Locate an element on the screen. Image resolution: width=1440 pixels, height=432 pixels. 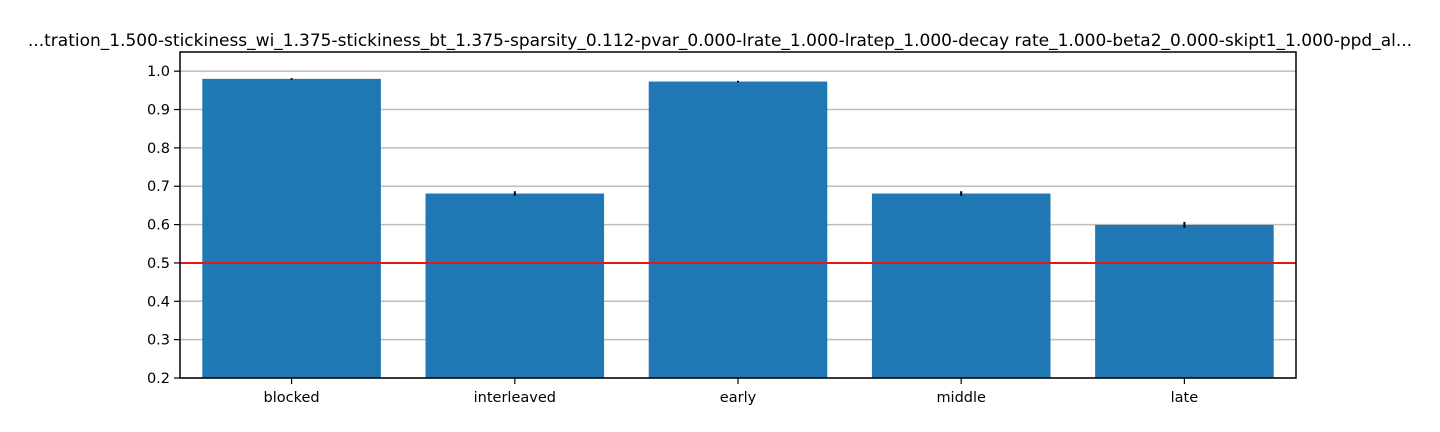
x-axis: blocked interleaved early middle late is located at coordinates (731, 392).